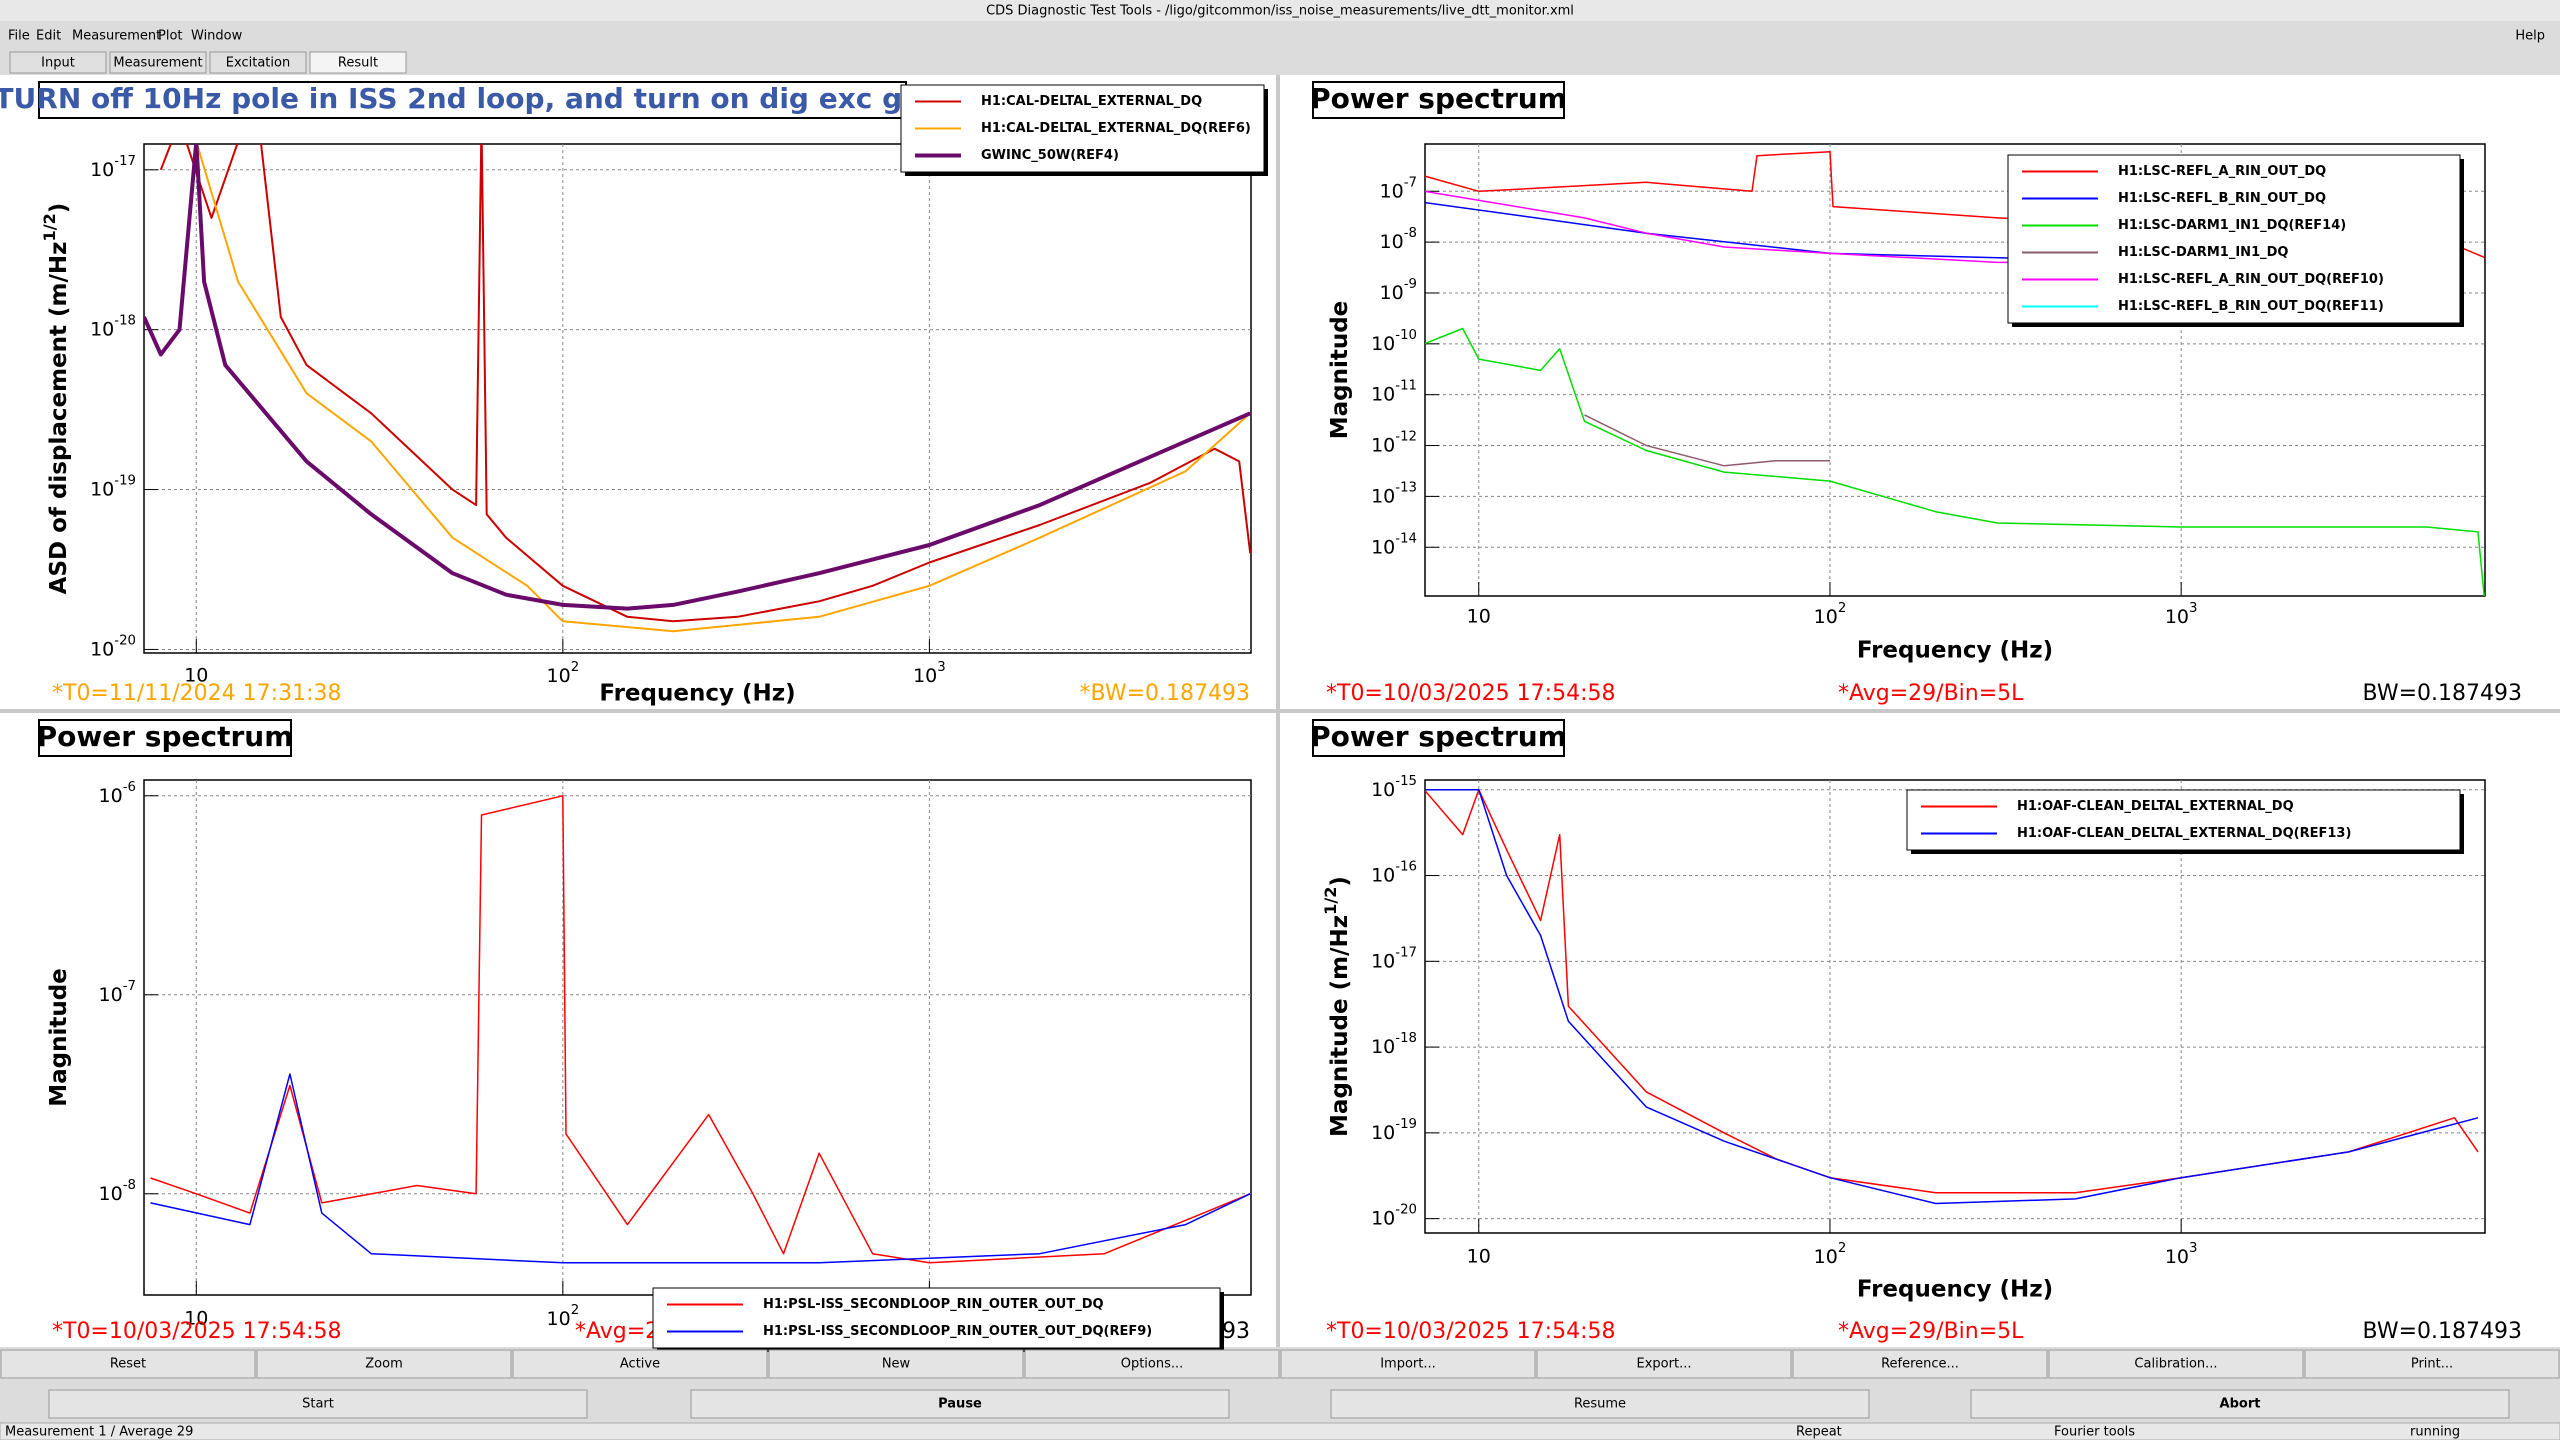 The image size is (2560, 1440). What do you see at coordinates (2222, 171) in the screenshot?
I see `legend-label: H1:LSC-REFL_A_RIN_OUT_DQ` at bounding box center [2222, 171].